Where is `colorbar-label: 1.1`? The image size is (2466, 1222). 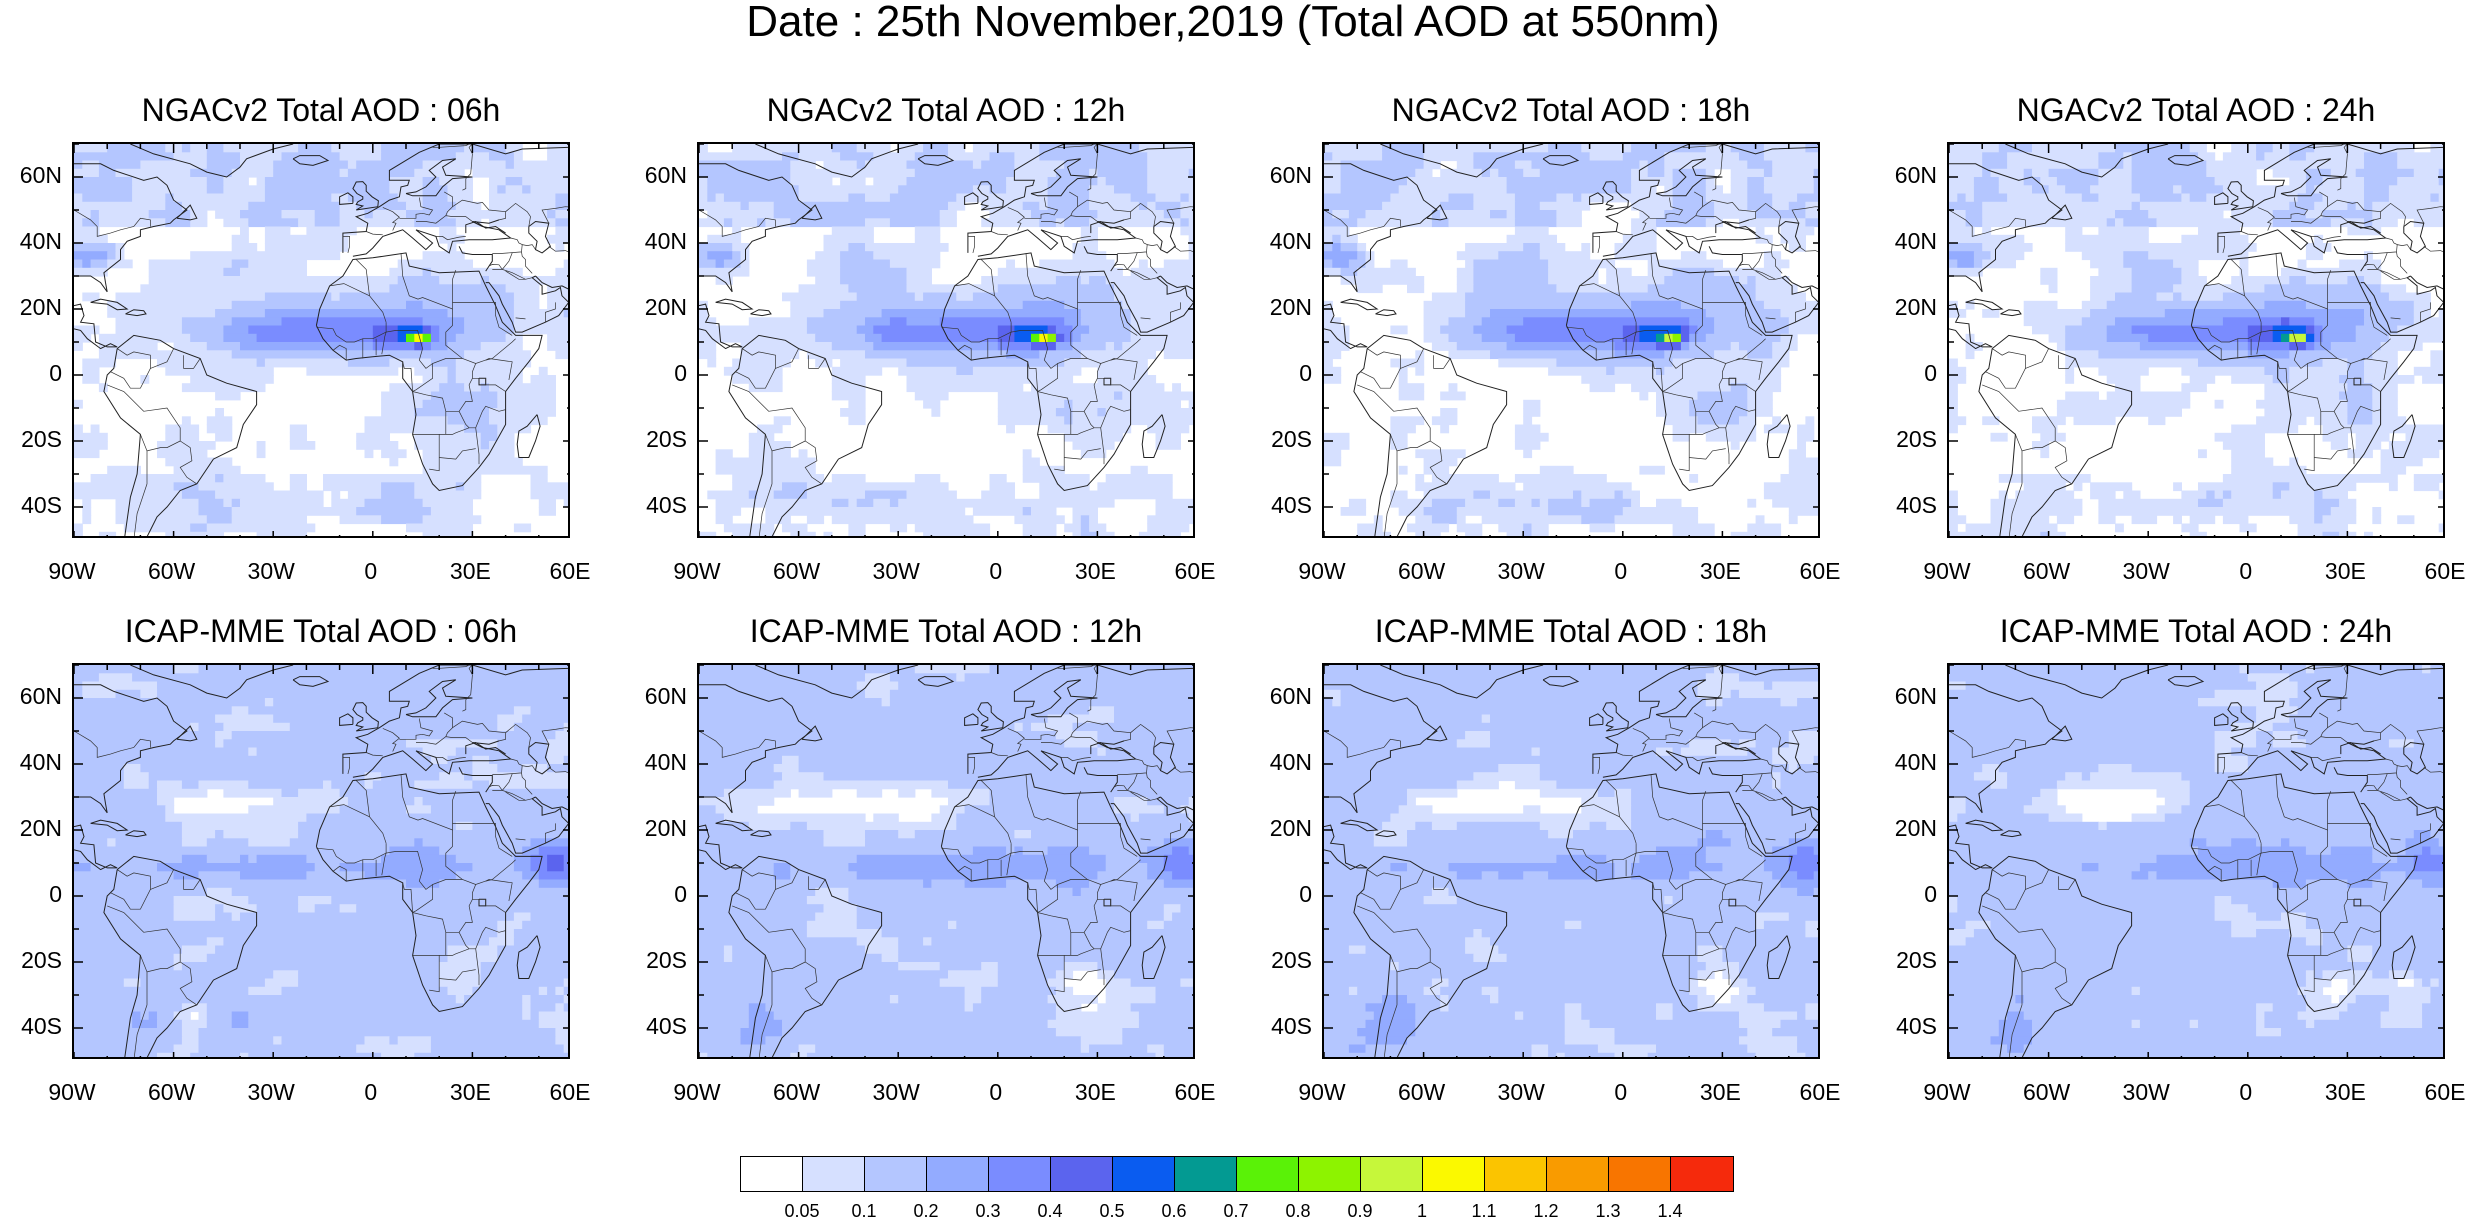 colorbar-label: 1.1 is located at coordinates (1484, 1211).